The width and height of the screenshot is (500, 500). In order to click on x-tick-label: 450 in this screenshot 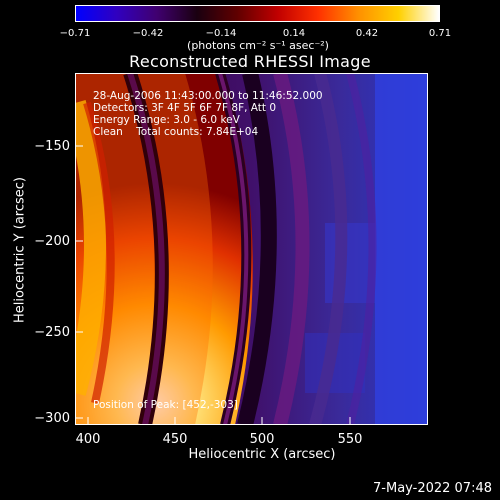, I will do `click(175, 439)`.